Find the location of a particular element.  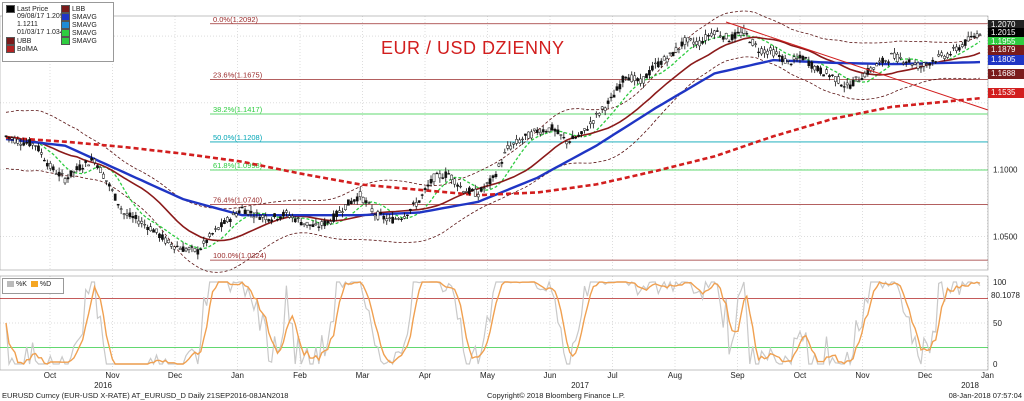

osc-value-tag: 80.1078 is located at coordinates (1006, 296).